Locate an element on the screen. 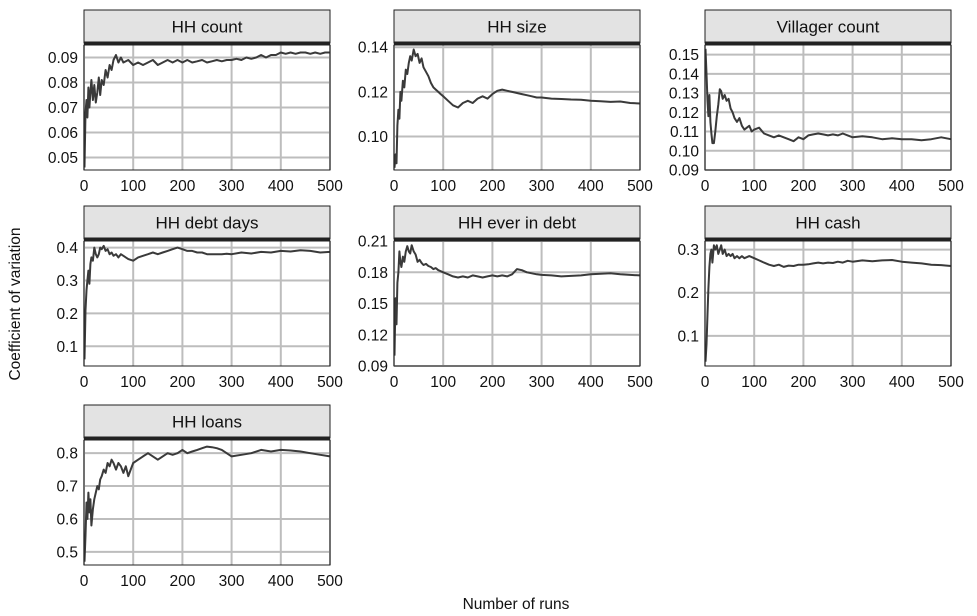 Image resolution: width=977 pixels, height=616 pixels. y-axis-title: Coefficient of variation is located at coordinates (15, 303).